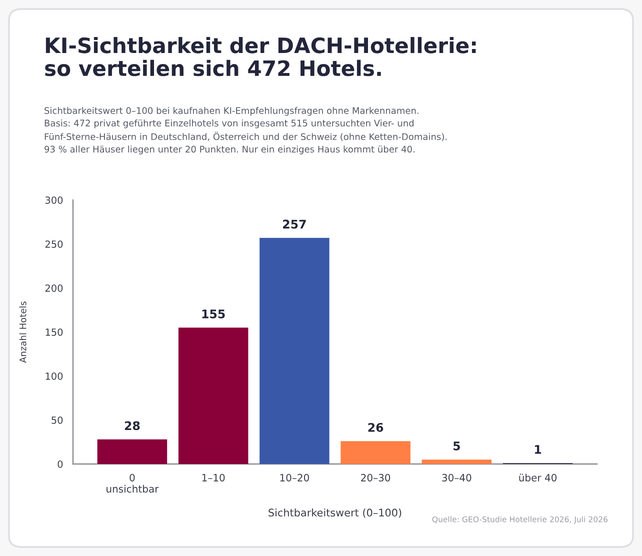  I want to click on x-tick-label: 1–10, so click(213, 478).